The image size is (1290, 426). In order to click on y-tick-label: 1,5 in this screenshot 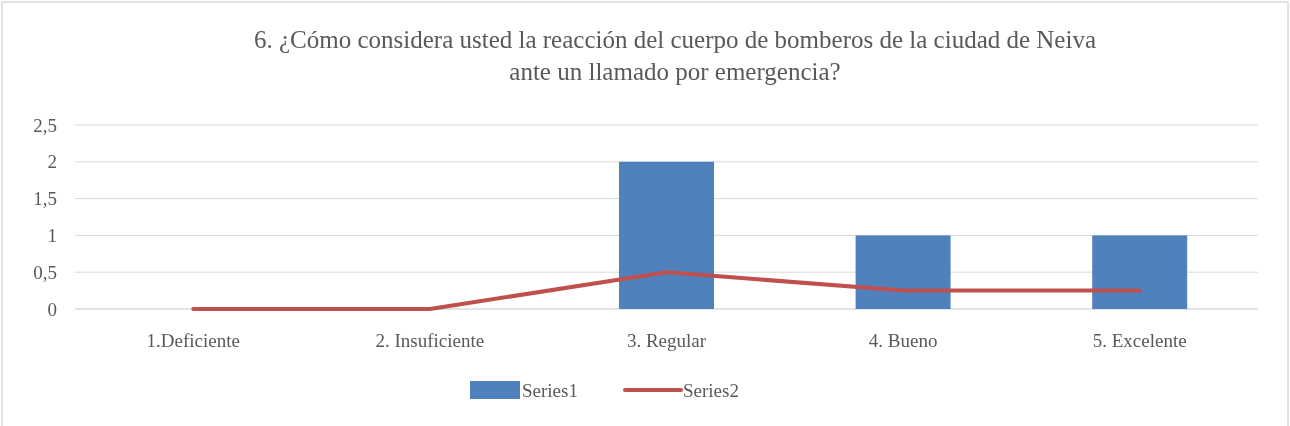, I will do `click(45, 199)`.